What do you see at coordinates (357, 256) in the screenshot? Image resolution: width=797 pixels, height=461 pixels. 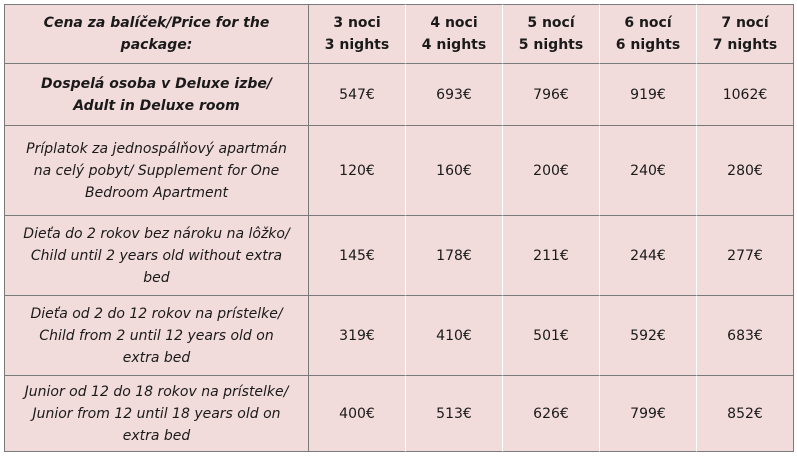 I see `price-cell: 145€` at bounding box center [357, 256].